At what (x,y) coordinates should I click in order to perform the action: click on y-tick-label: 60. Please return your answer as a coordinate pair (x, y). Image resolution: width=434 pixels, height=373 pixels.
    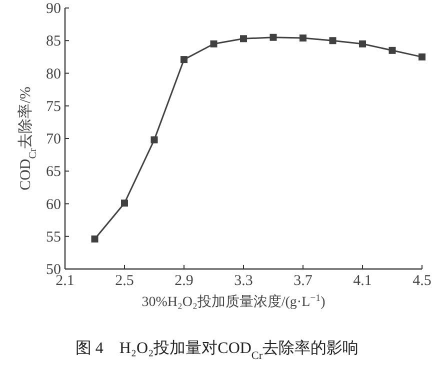
    Looking at the image, I should click on (53, 204).